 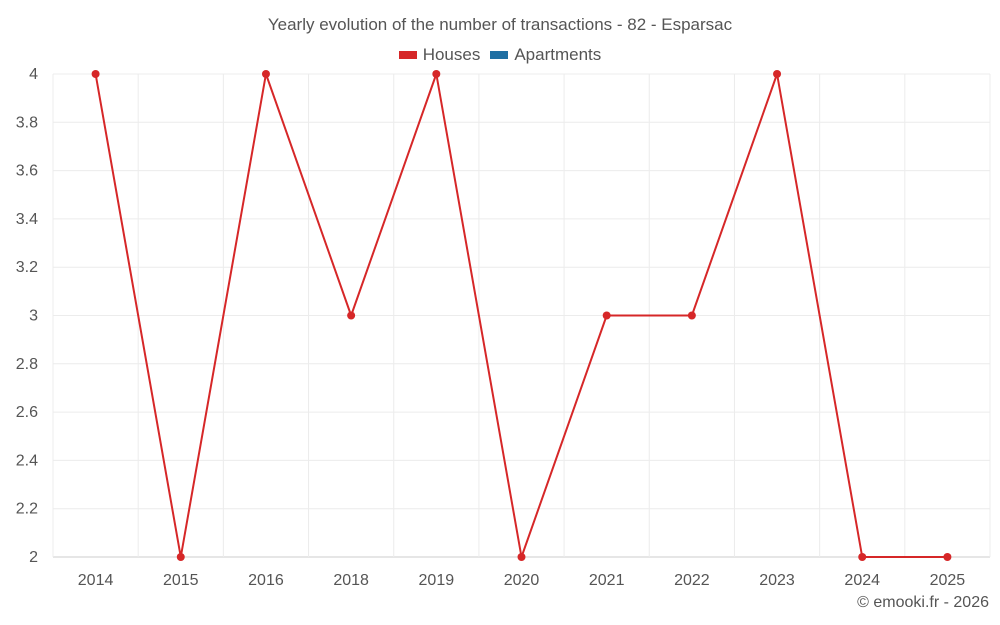 I want to click on x-tick-label: 2025, so click(x=948, y=580).